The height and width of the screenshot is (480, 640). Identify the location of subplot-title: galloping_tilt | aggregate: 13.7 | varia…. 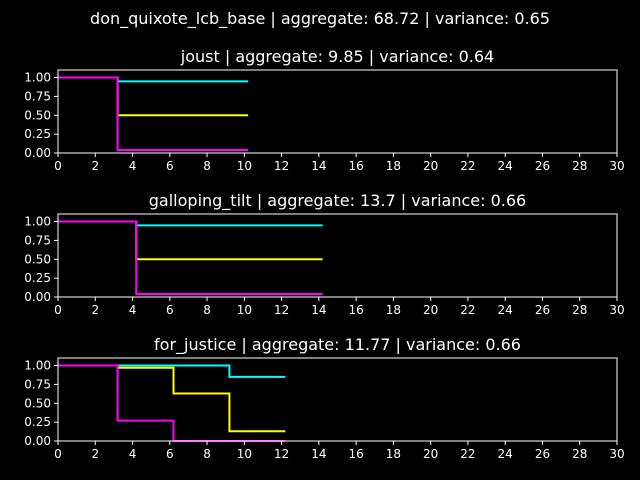
(337, 201).